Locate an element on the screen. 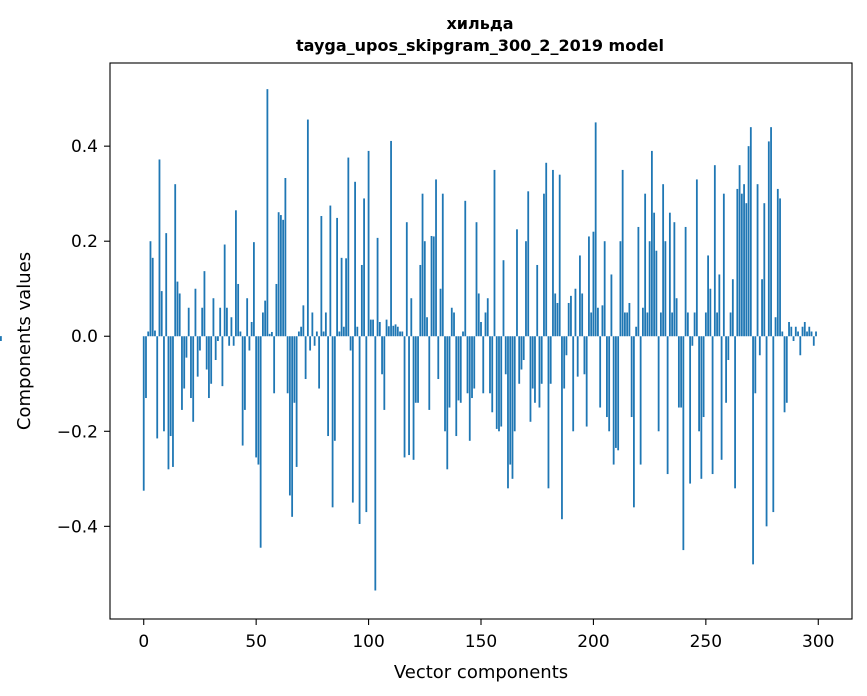 This screenshot has height=696, width=867. x-axis-label: Vector components is located at coordinates (481, 672).